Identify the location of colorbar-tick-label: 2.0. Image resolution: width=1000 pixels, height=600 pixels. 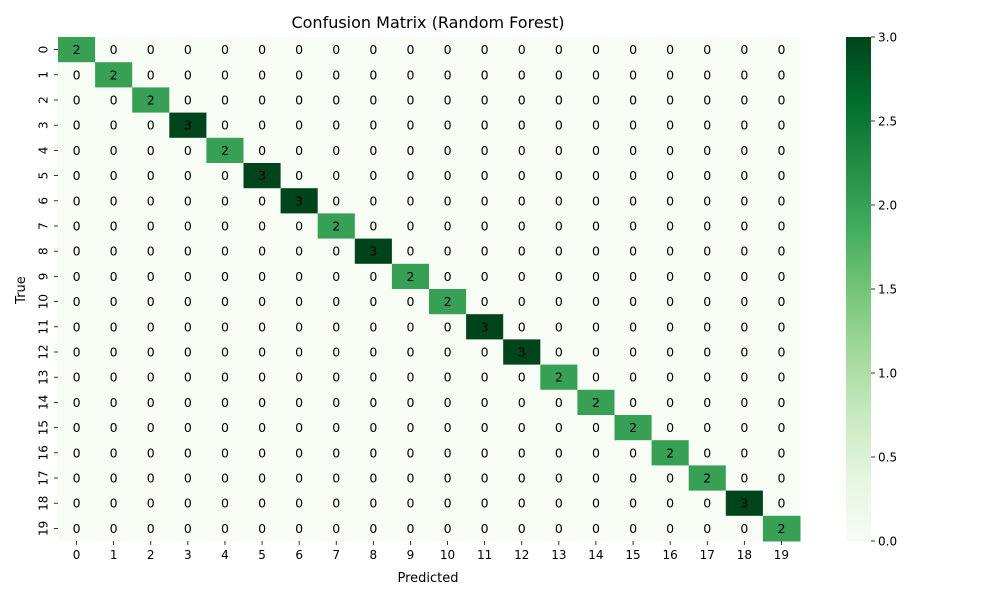
(887, 206).